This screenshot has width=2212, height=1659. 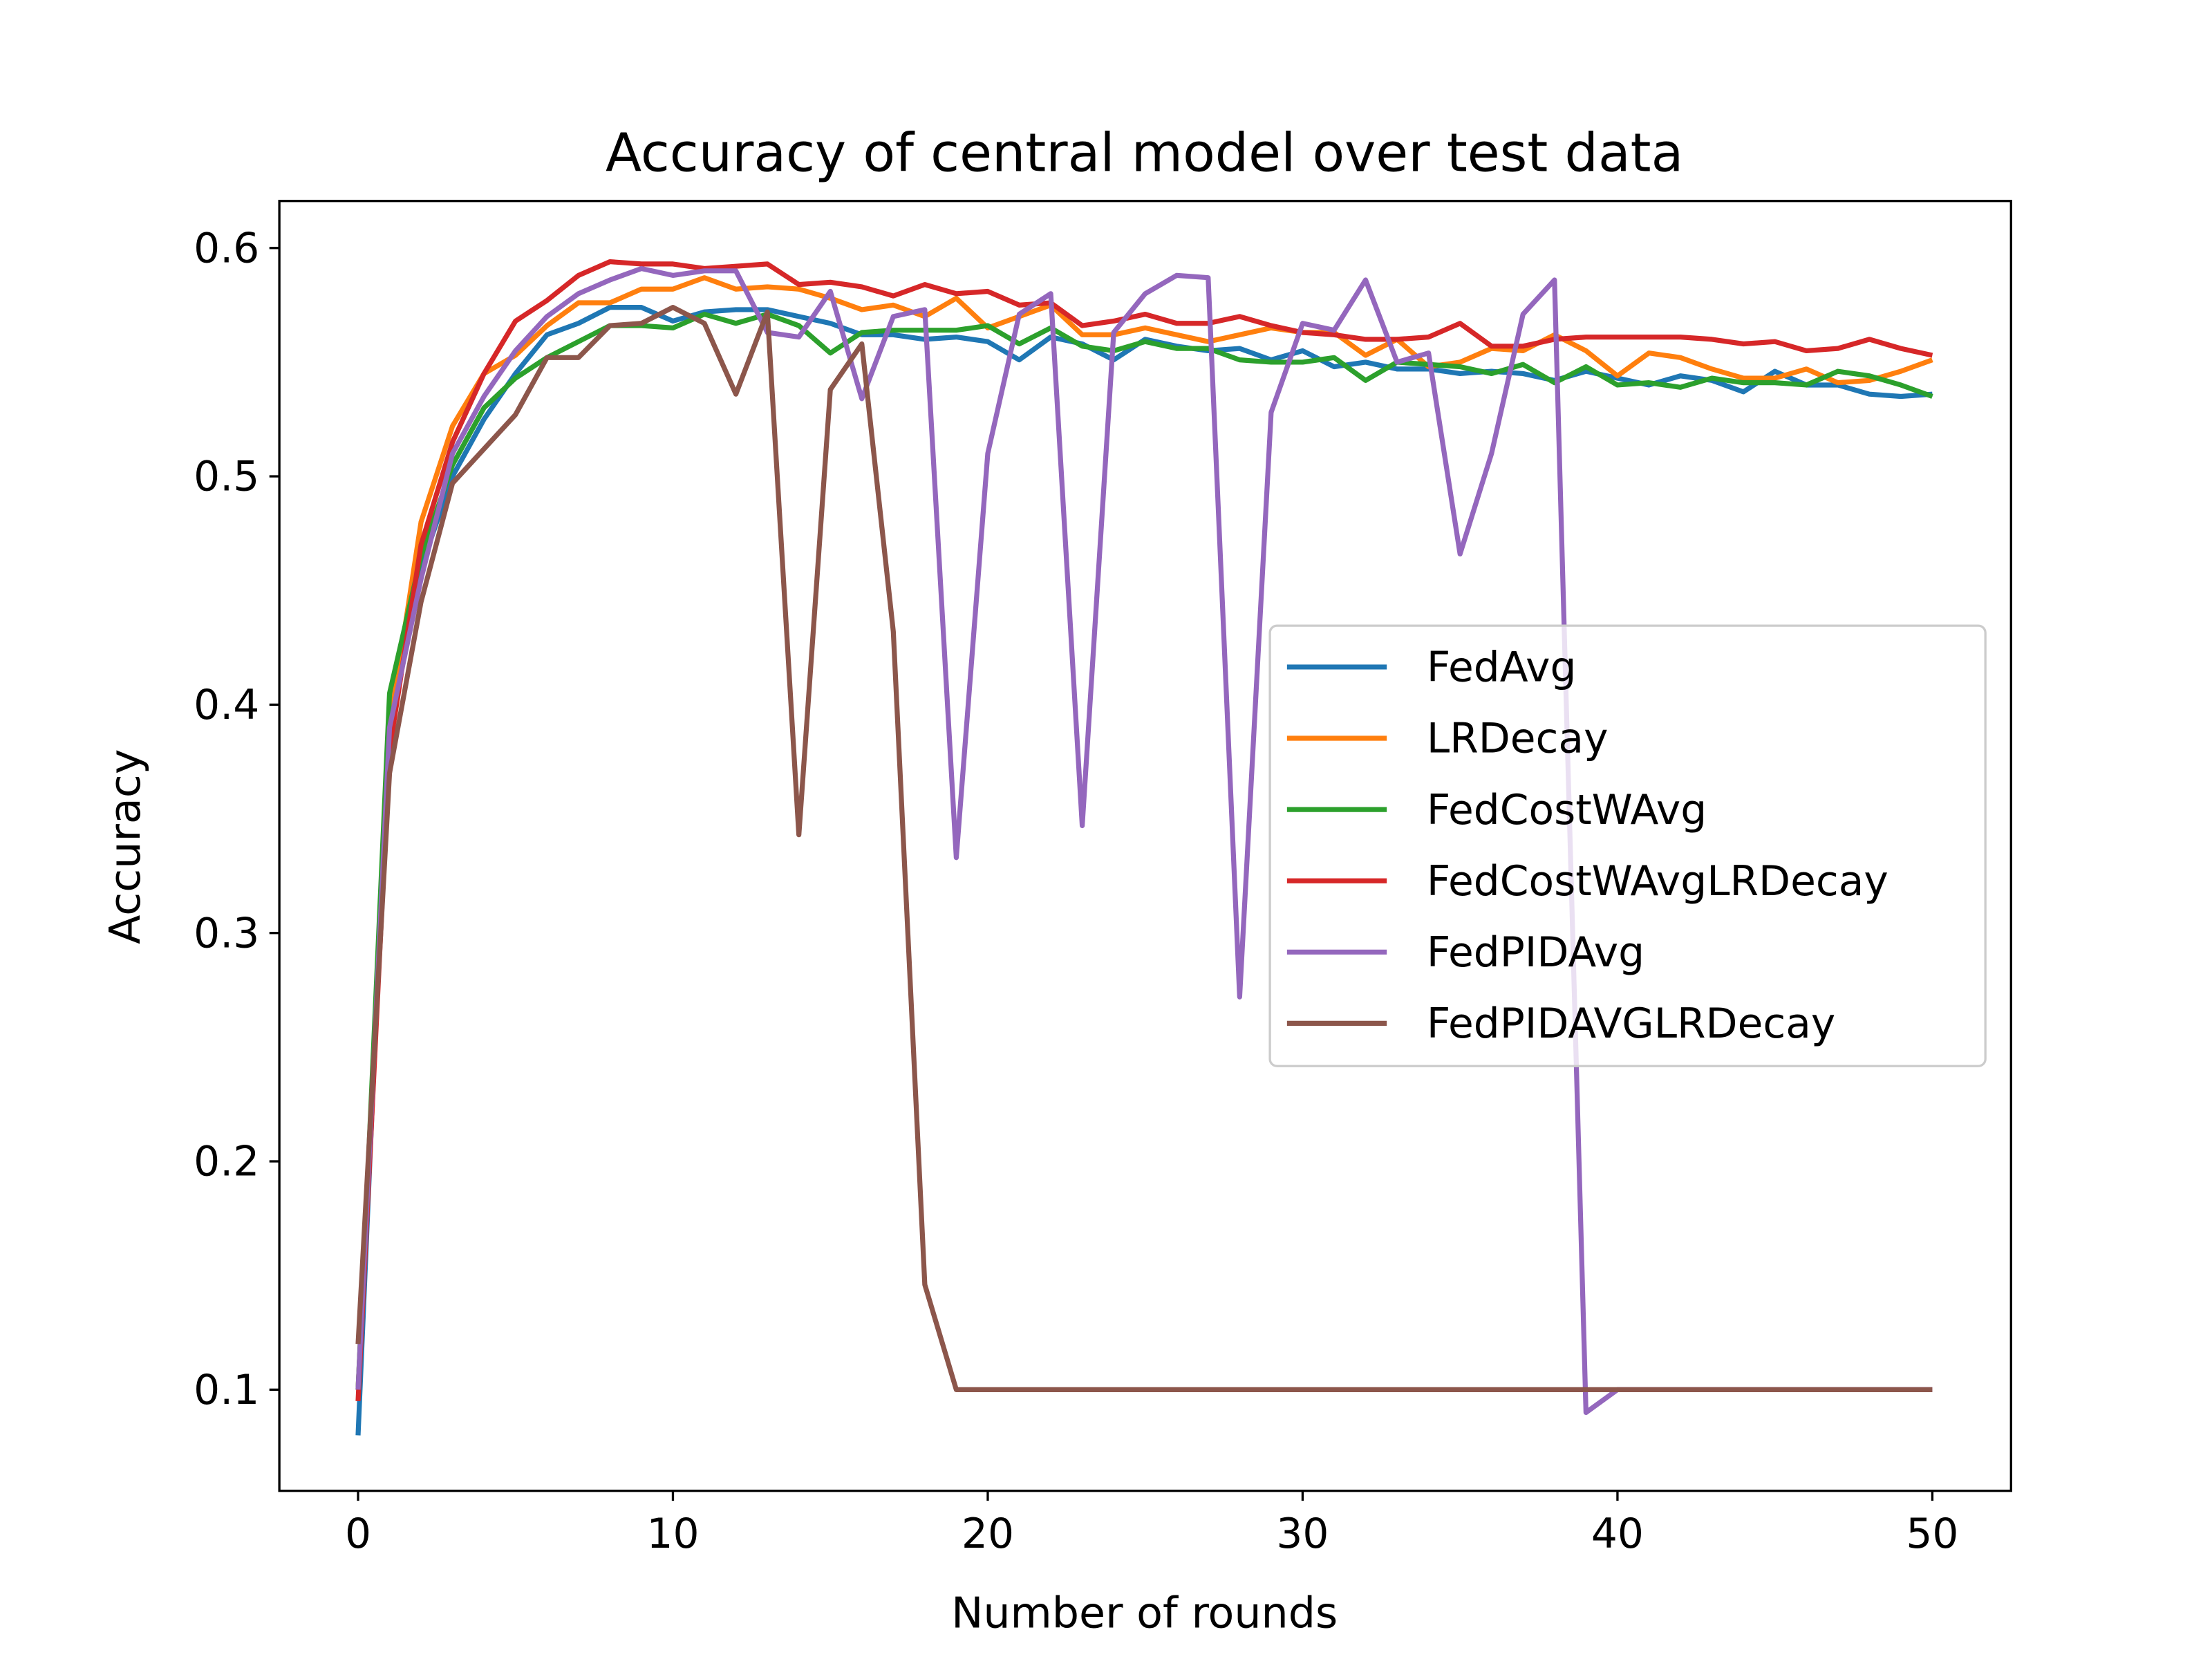 I want to click on y-axis-label: Accuracy, so click(x=125, y=847).